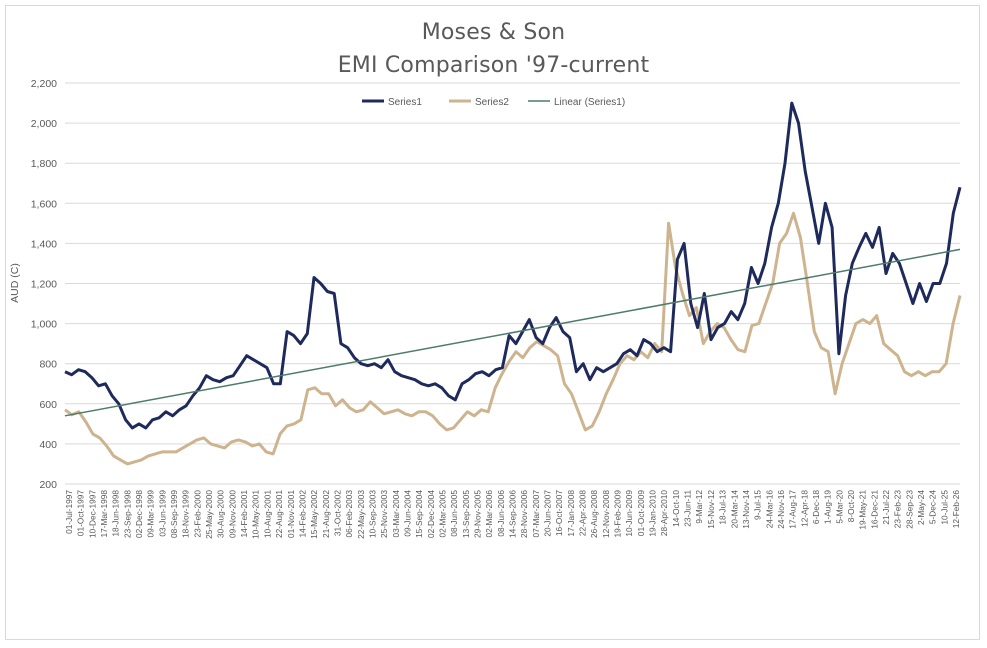  What do you see at coordinates (209, 514) in the screenshot?
I see `x-tick-label: 25-May-2000` at bounding box center [209, 514].